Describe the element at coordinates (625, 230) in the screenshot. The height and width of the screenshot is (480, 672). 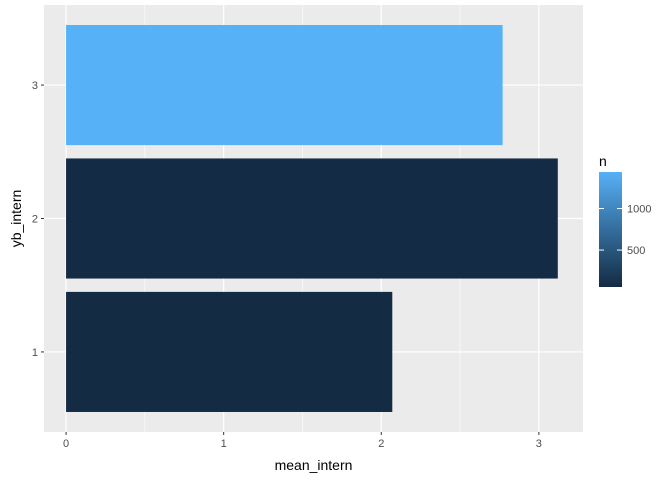
I see `legend-ticks: 500 1000` at that location.